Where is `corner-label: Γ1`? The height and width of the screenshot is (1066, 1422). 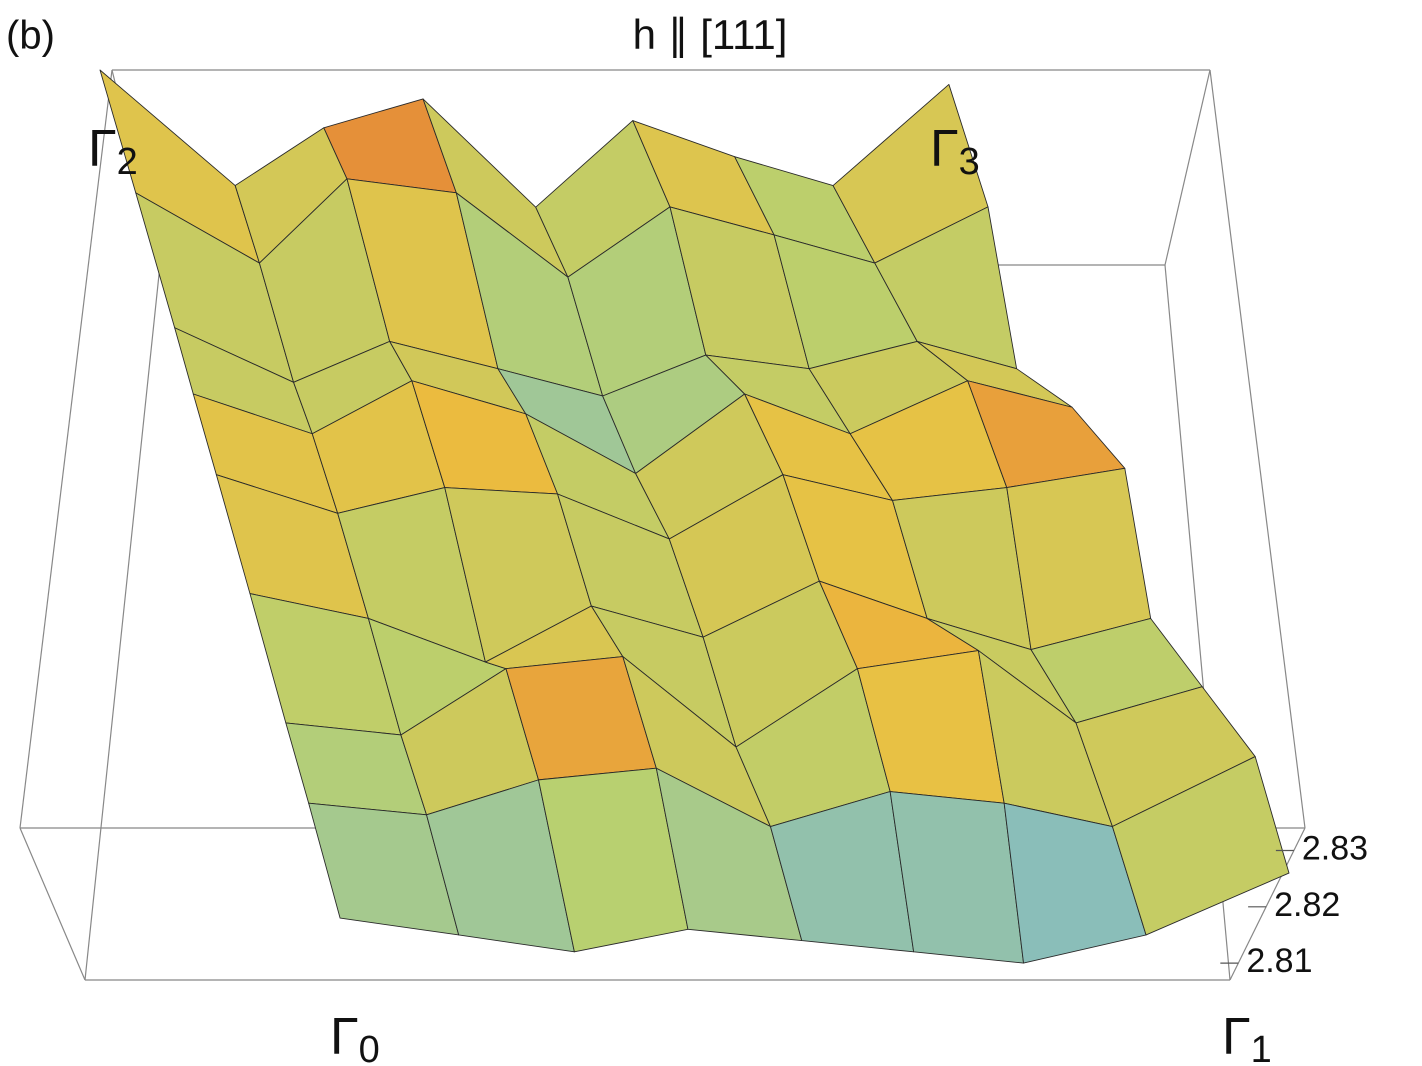
corner-label: Γ1 is located at coordinates (1247, 1037).